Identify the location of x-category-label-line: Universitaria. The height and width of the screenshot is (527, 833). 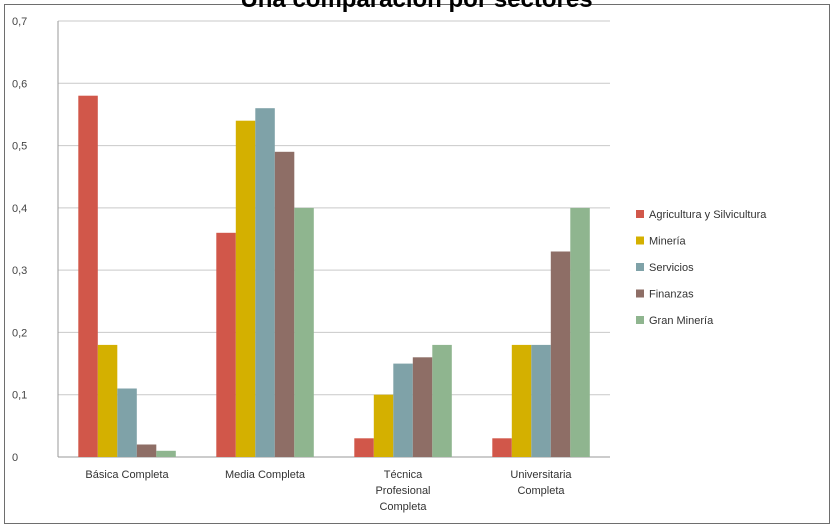
(541, 475).